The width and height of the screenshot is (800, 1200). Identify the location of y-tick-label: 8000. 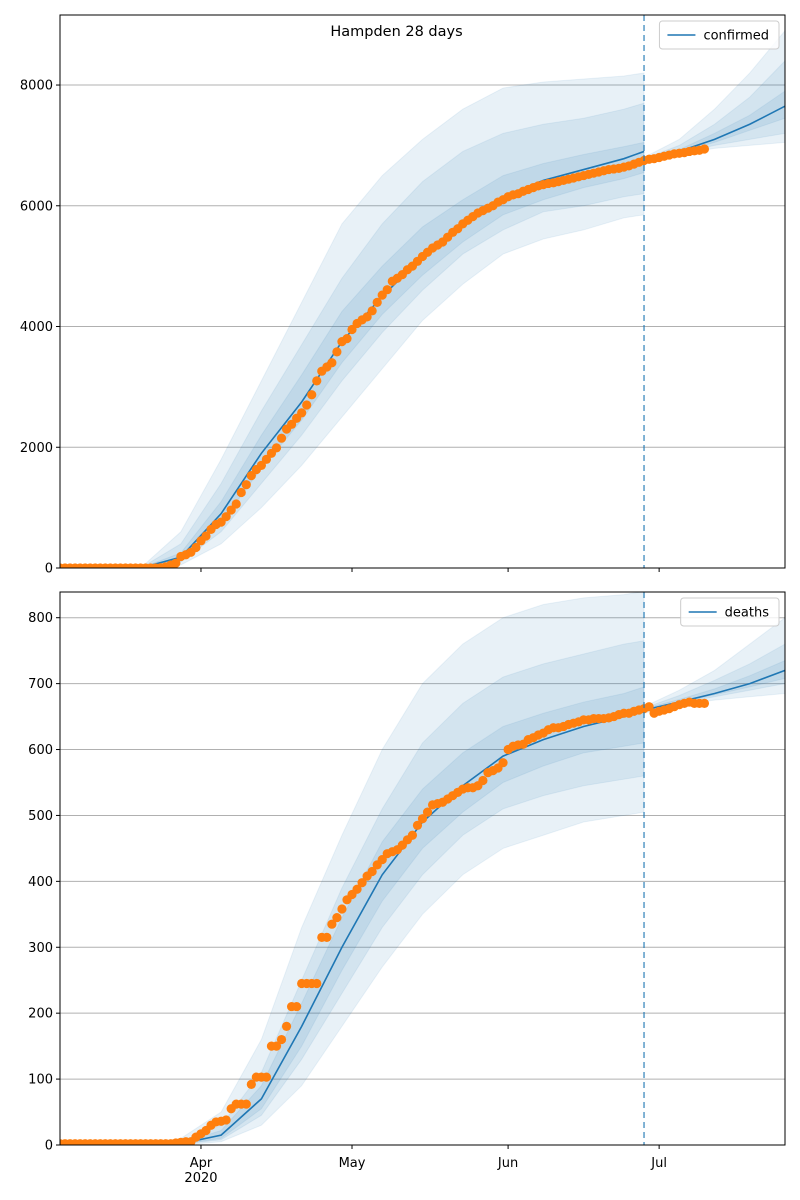
(36, 86).